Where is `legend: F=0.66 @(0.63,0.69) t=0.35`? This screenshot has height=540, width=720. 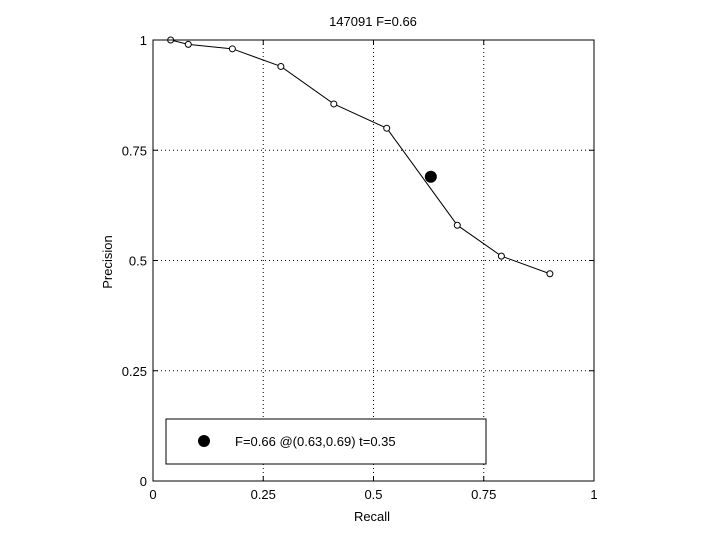
legend: F=0.66 @(0.63,0.69) t=0.35 is located at coordinates (326, 441).